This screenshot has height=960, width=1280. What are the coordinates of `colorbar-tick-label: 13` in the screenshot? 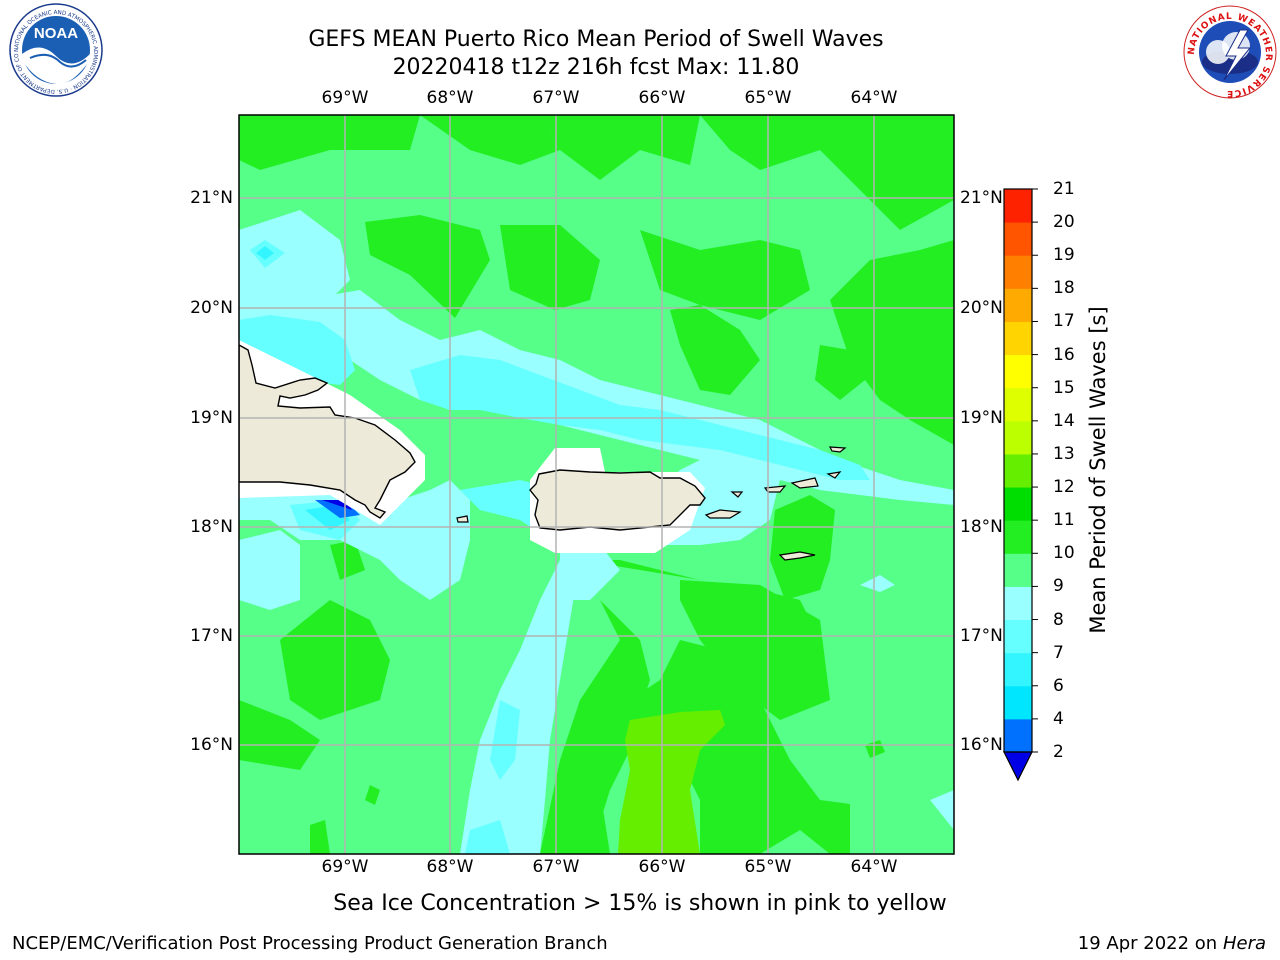 It's located at (1064, 453).